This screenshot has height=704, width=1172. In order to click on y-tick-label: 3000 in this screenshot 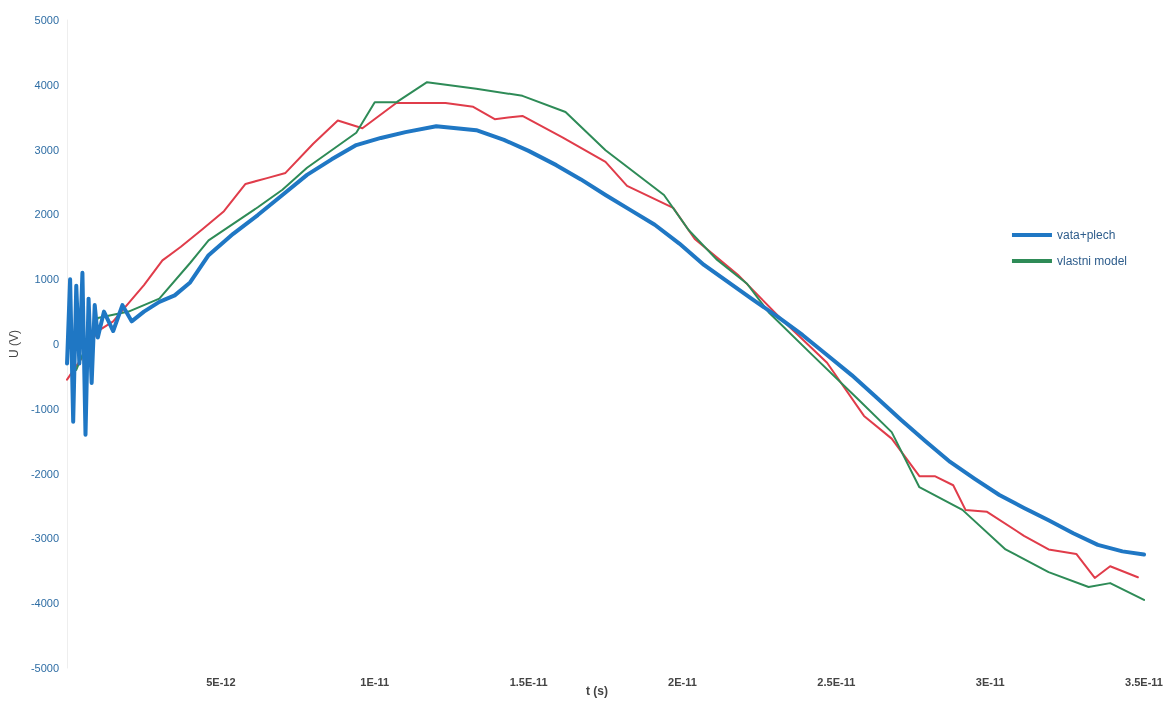, I will do `click(47, 149)`.